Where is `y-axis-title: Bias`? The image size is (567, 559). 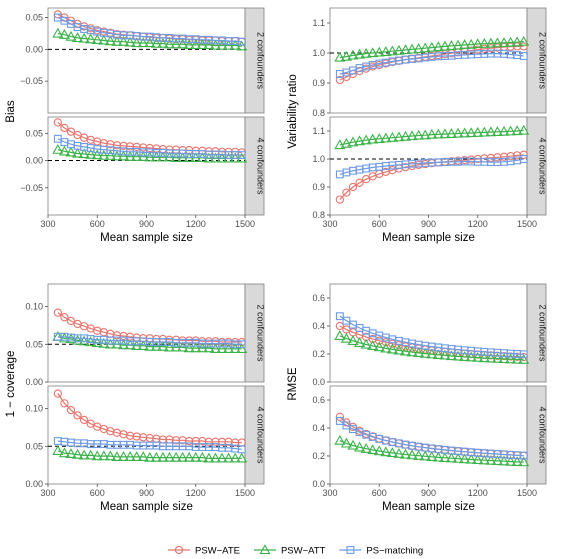 y-axis-title: Bias is located at coordinates (11, 111).